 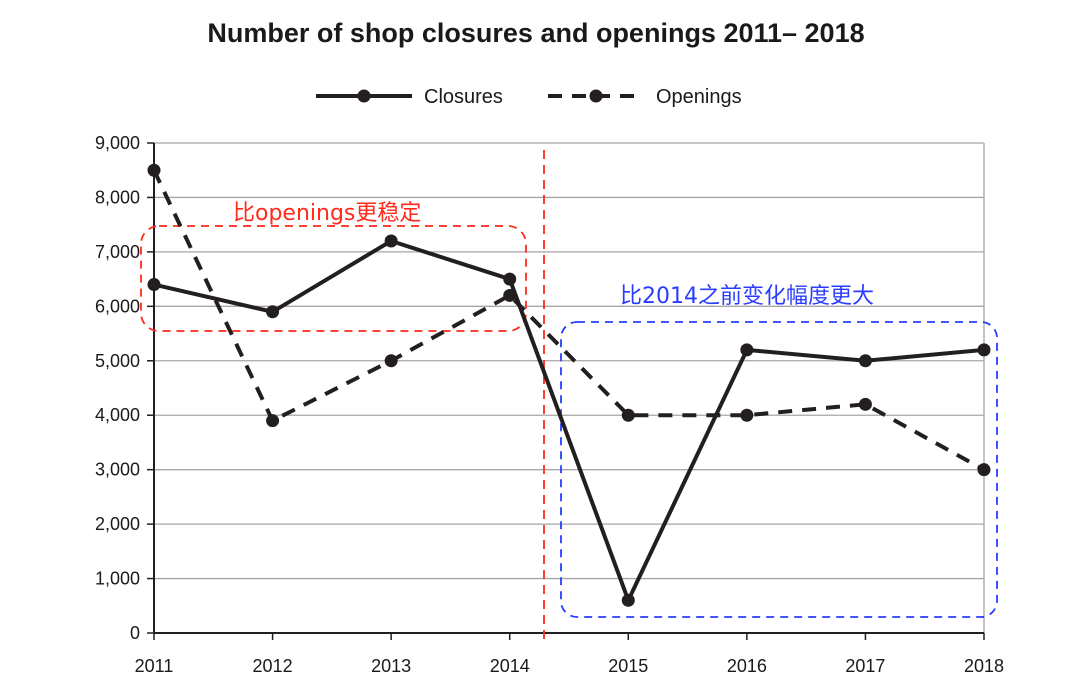 What do you see at coordinates (117, 579) in the screenshot?
I see `y-tick-label: 1,000` at bounding box center [117, 579].